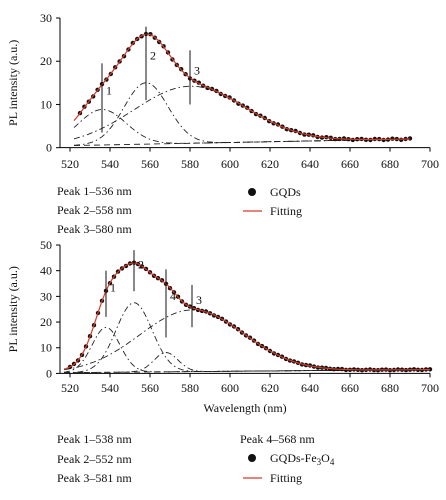 This screenshot has width=446, height=500. Describe the element at coordinates (141, 265) in the screenshot. I see `bottom-peak-2-label: 2` at that location.